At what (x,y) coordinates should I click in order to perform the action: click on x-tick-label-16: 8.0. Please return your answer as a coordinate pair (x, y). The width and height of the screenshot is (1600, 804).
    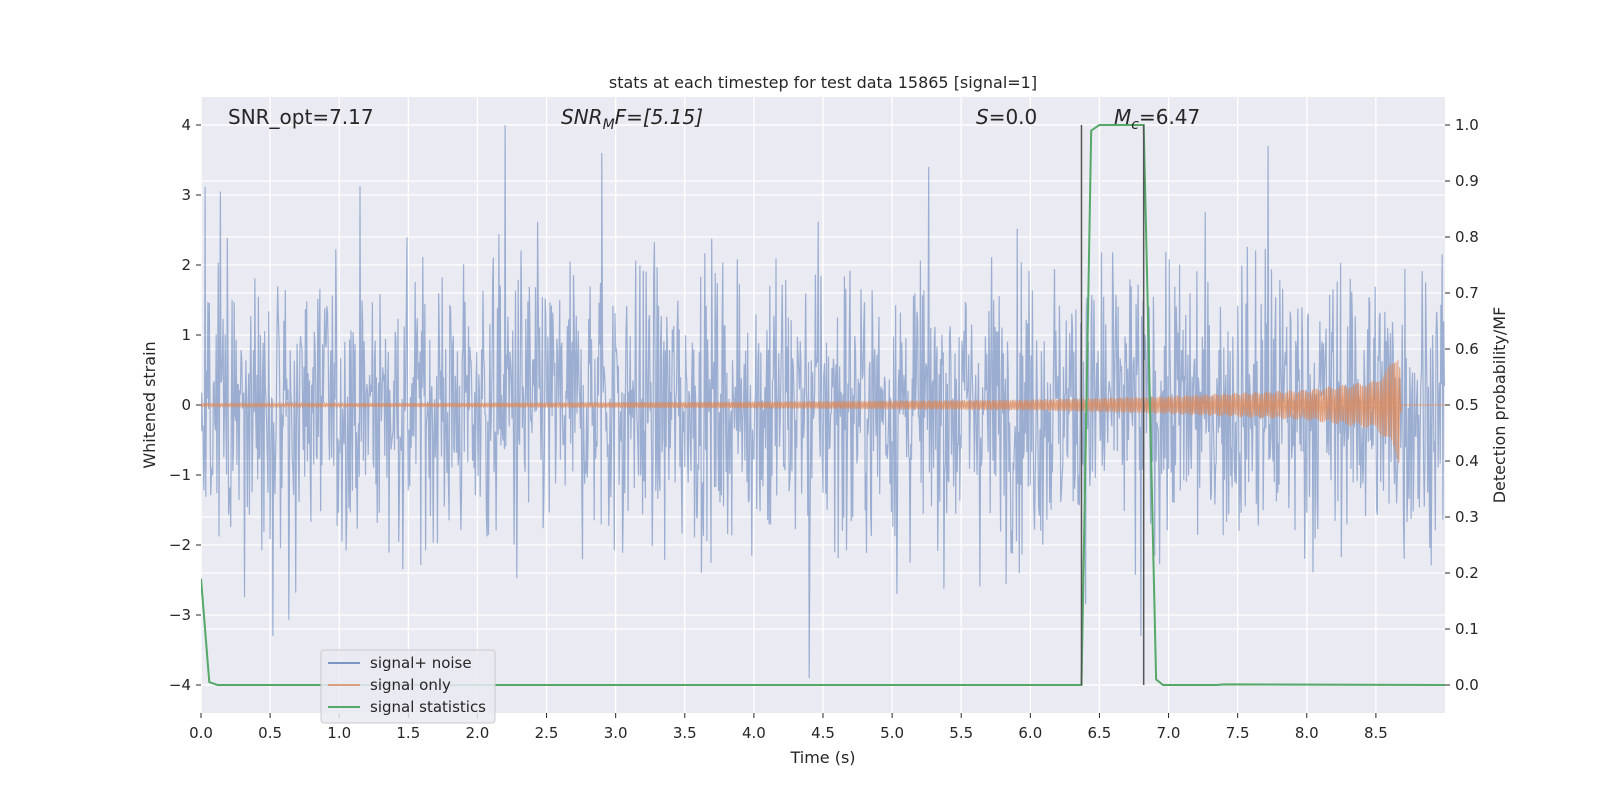
    Looking at the image, I should click on (1307, 733).